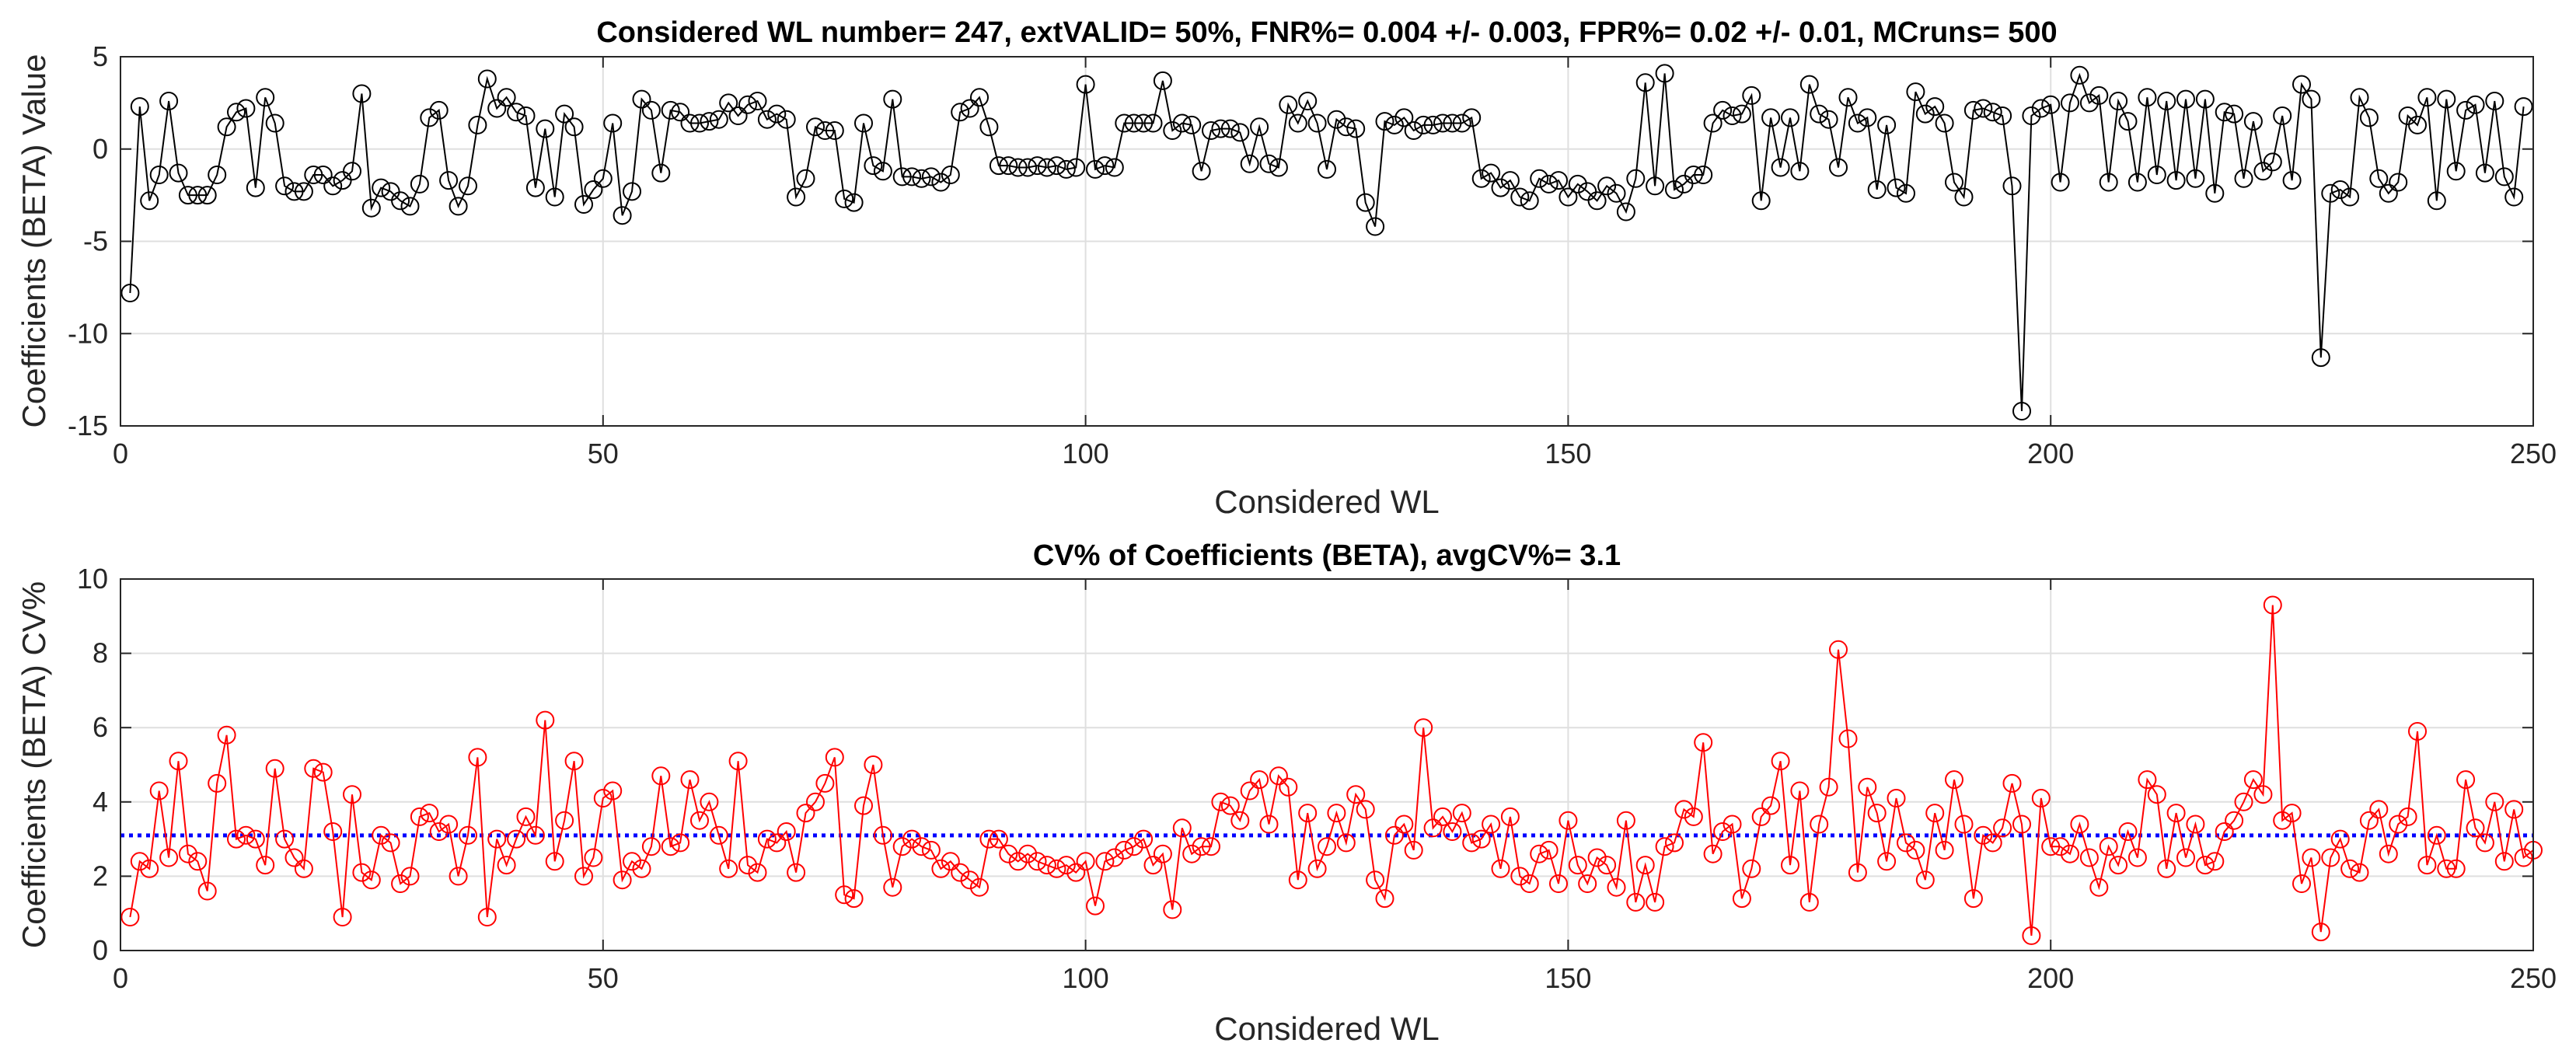 The image size is (2576, 1057). I want to click on cv-xtick-label-0: 0, so click(121, 978).